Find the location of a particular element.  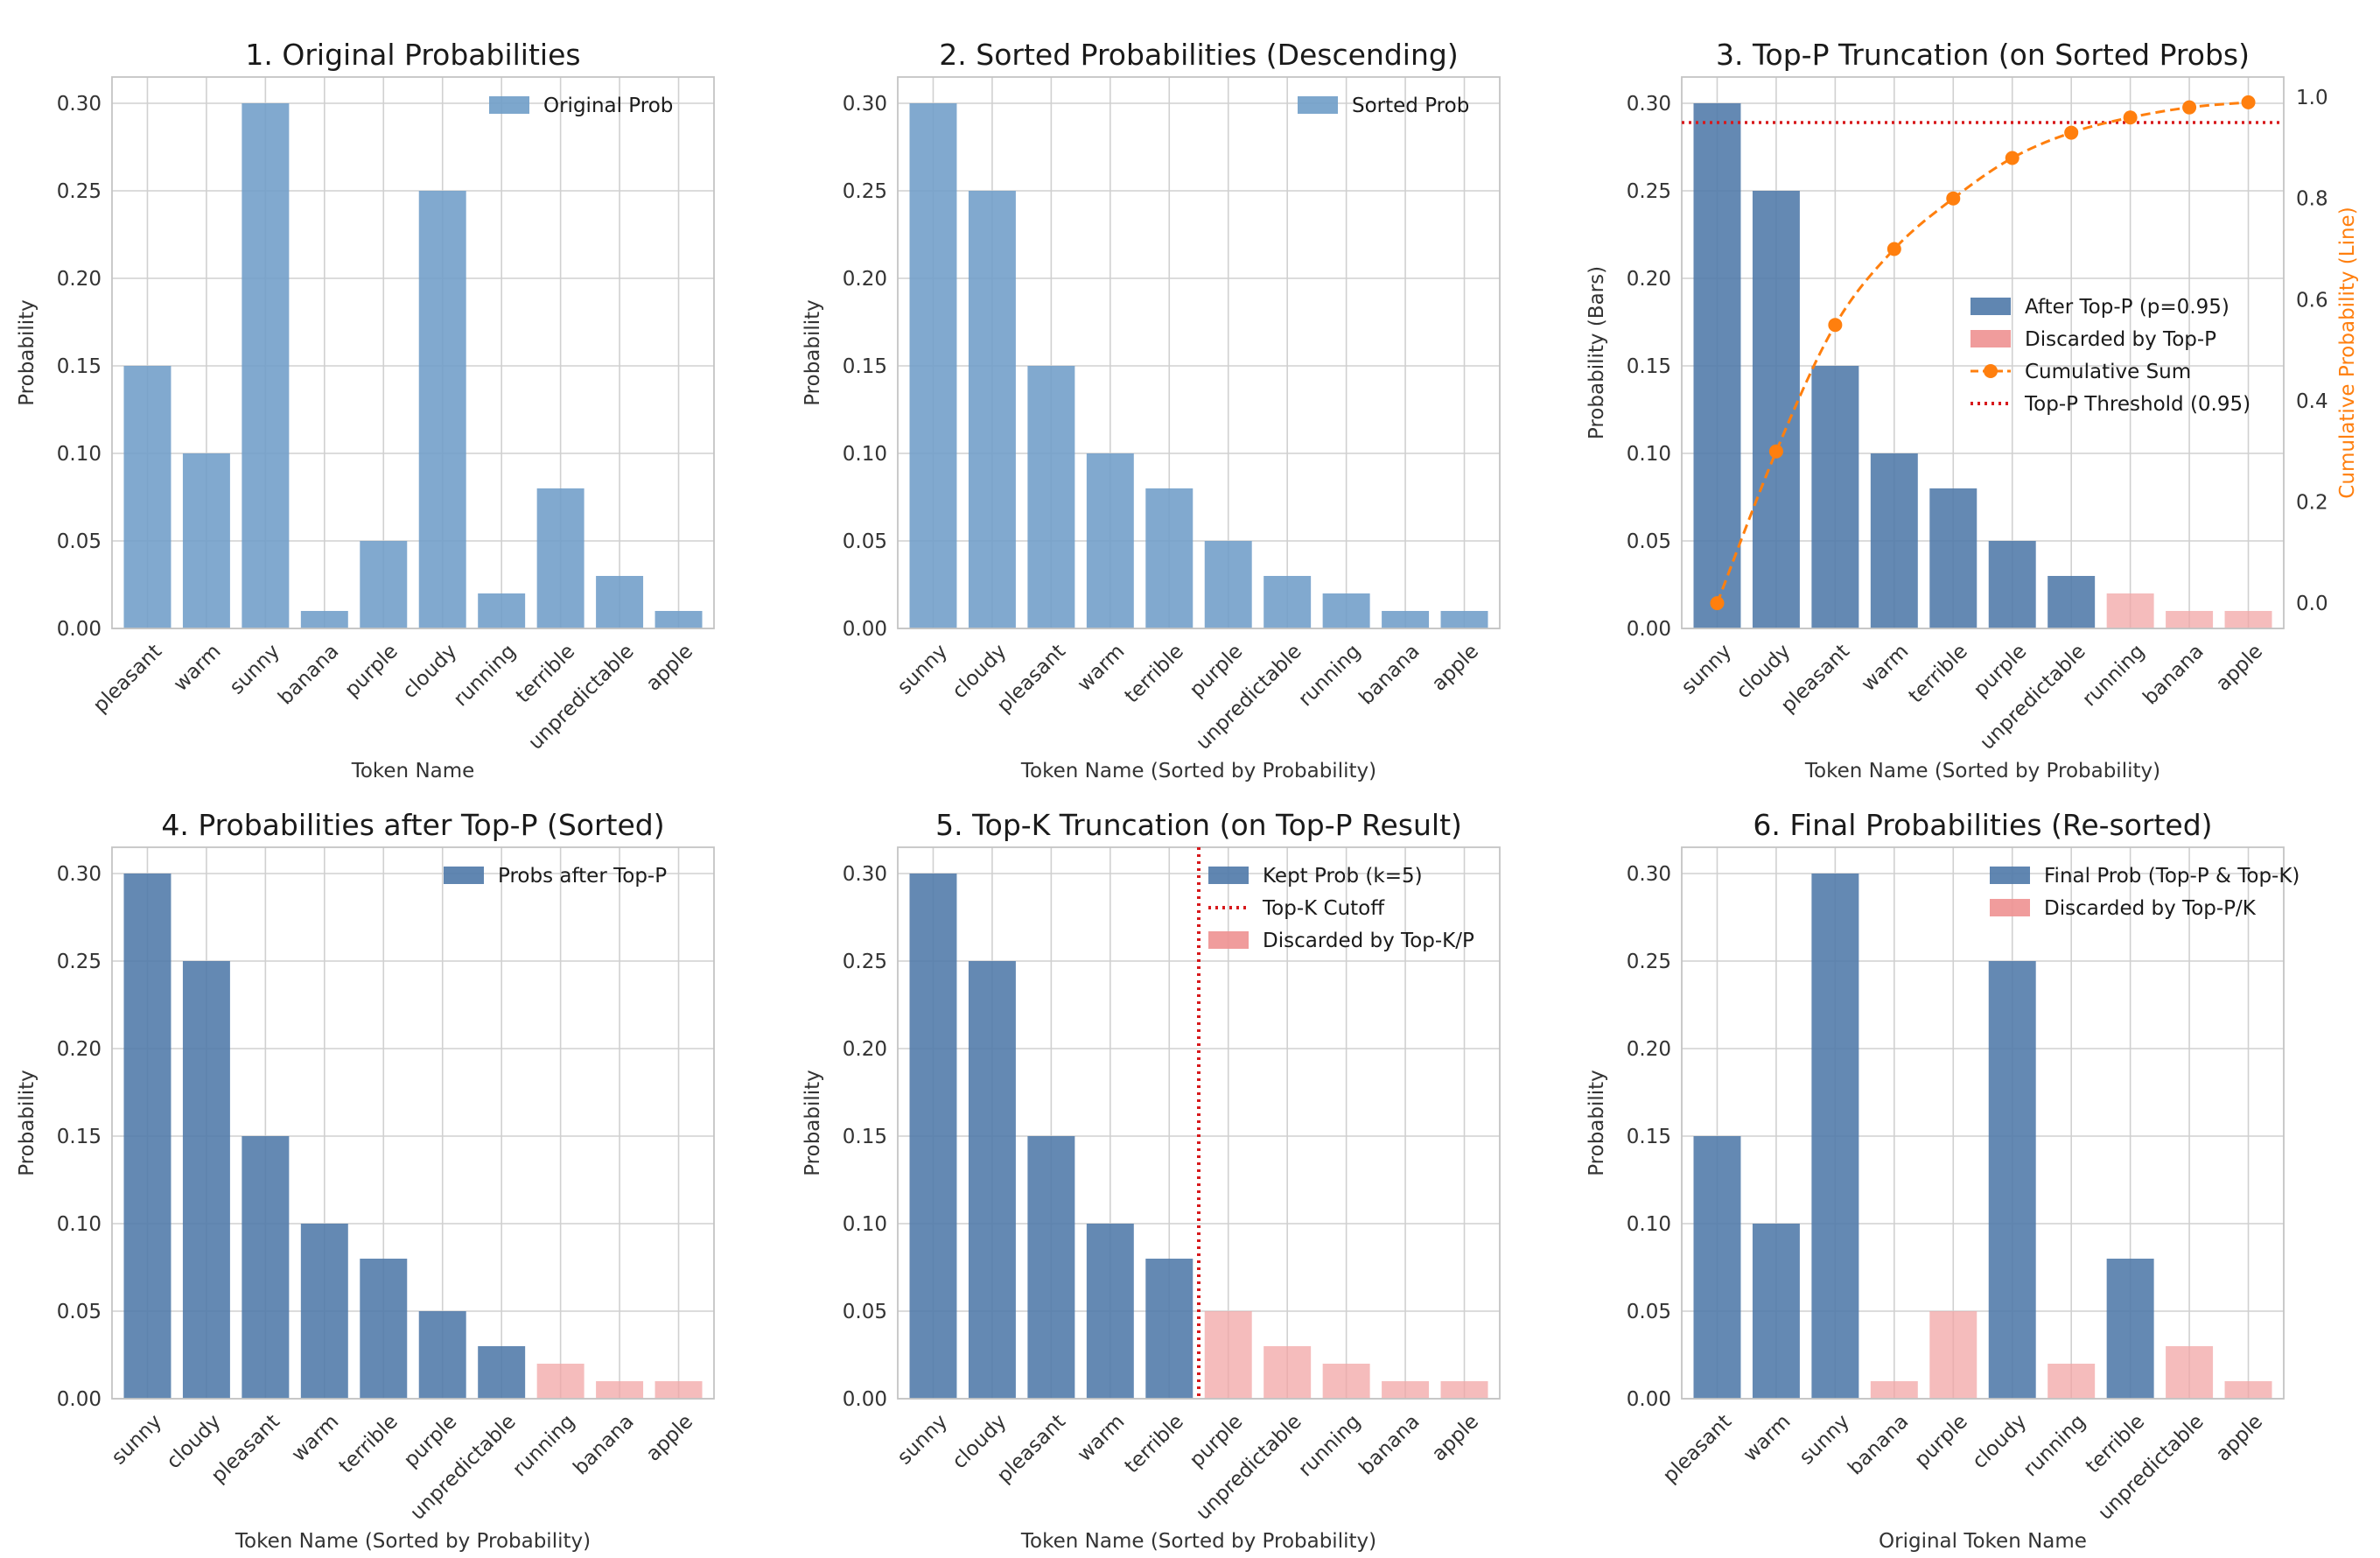

x-tick-label: purple is located at coordinates (371, 671).